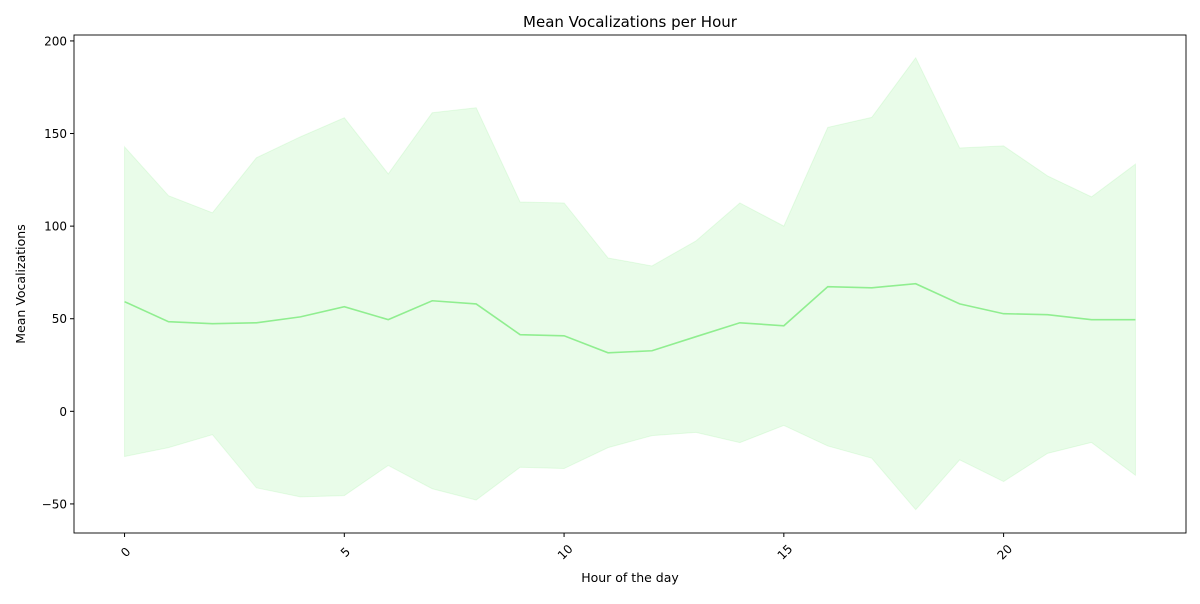 The height and width of the screenshot is (604, 1200). Describe the element at coordinates (630, 22) in the screenshot. I see `chart-title: Mean Vocalizations per Hour` at that location.